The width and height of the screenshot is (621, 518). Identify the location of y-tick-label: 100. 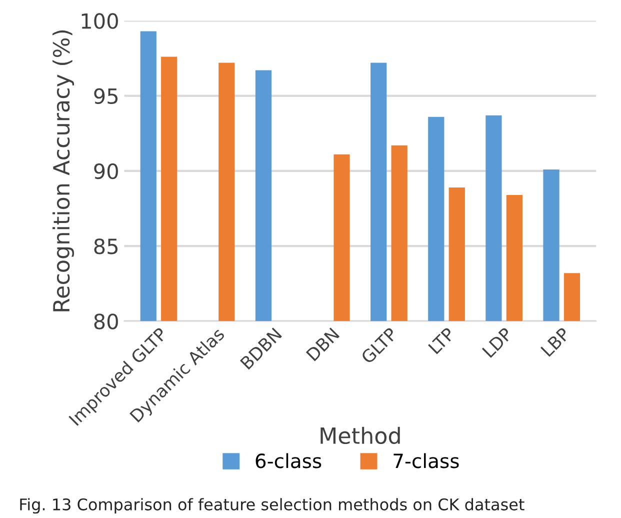
(100, 21).